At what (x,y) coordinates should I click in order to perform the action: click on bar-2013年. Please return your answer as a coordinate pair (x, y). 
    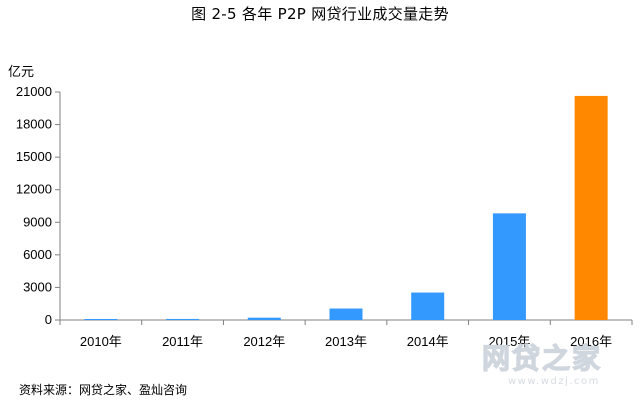
    Looking at the image, I should click on (346, 314).